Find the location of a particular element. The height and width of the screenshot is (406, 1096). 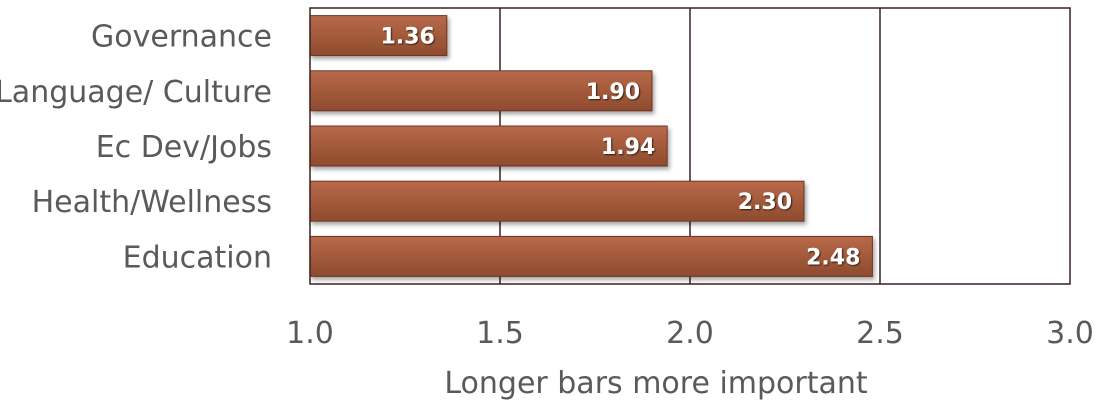

x-tick-label: 1.0 is located at coordinates (310, 333).